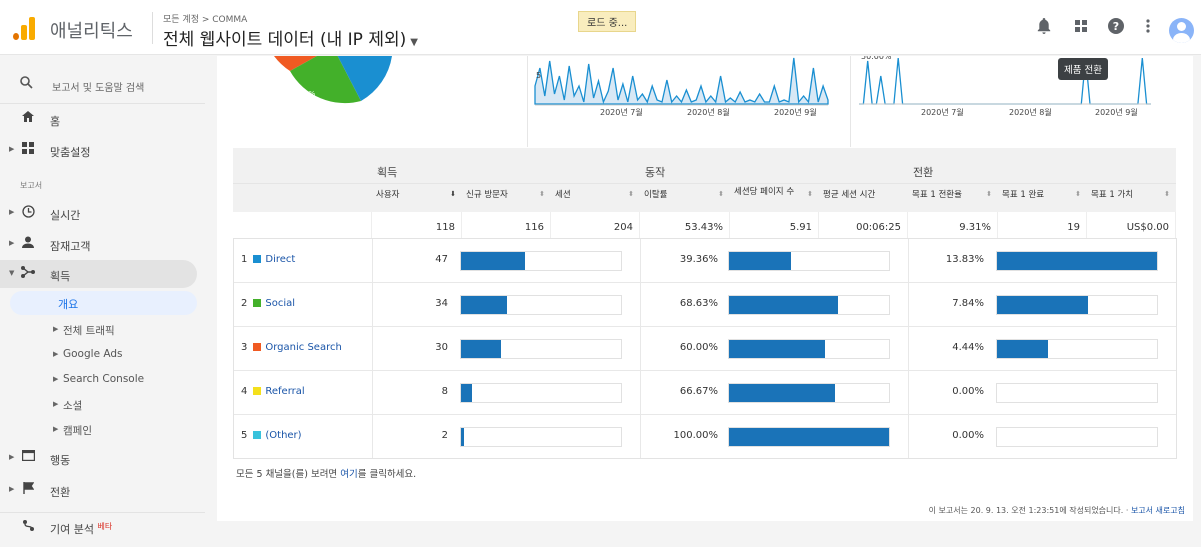  Describe the element at coordinates (102, 380) in the screenshot. I see `sidebar-item-search-console: ▶ Search Console` at that location.